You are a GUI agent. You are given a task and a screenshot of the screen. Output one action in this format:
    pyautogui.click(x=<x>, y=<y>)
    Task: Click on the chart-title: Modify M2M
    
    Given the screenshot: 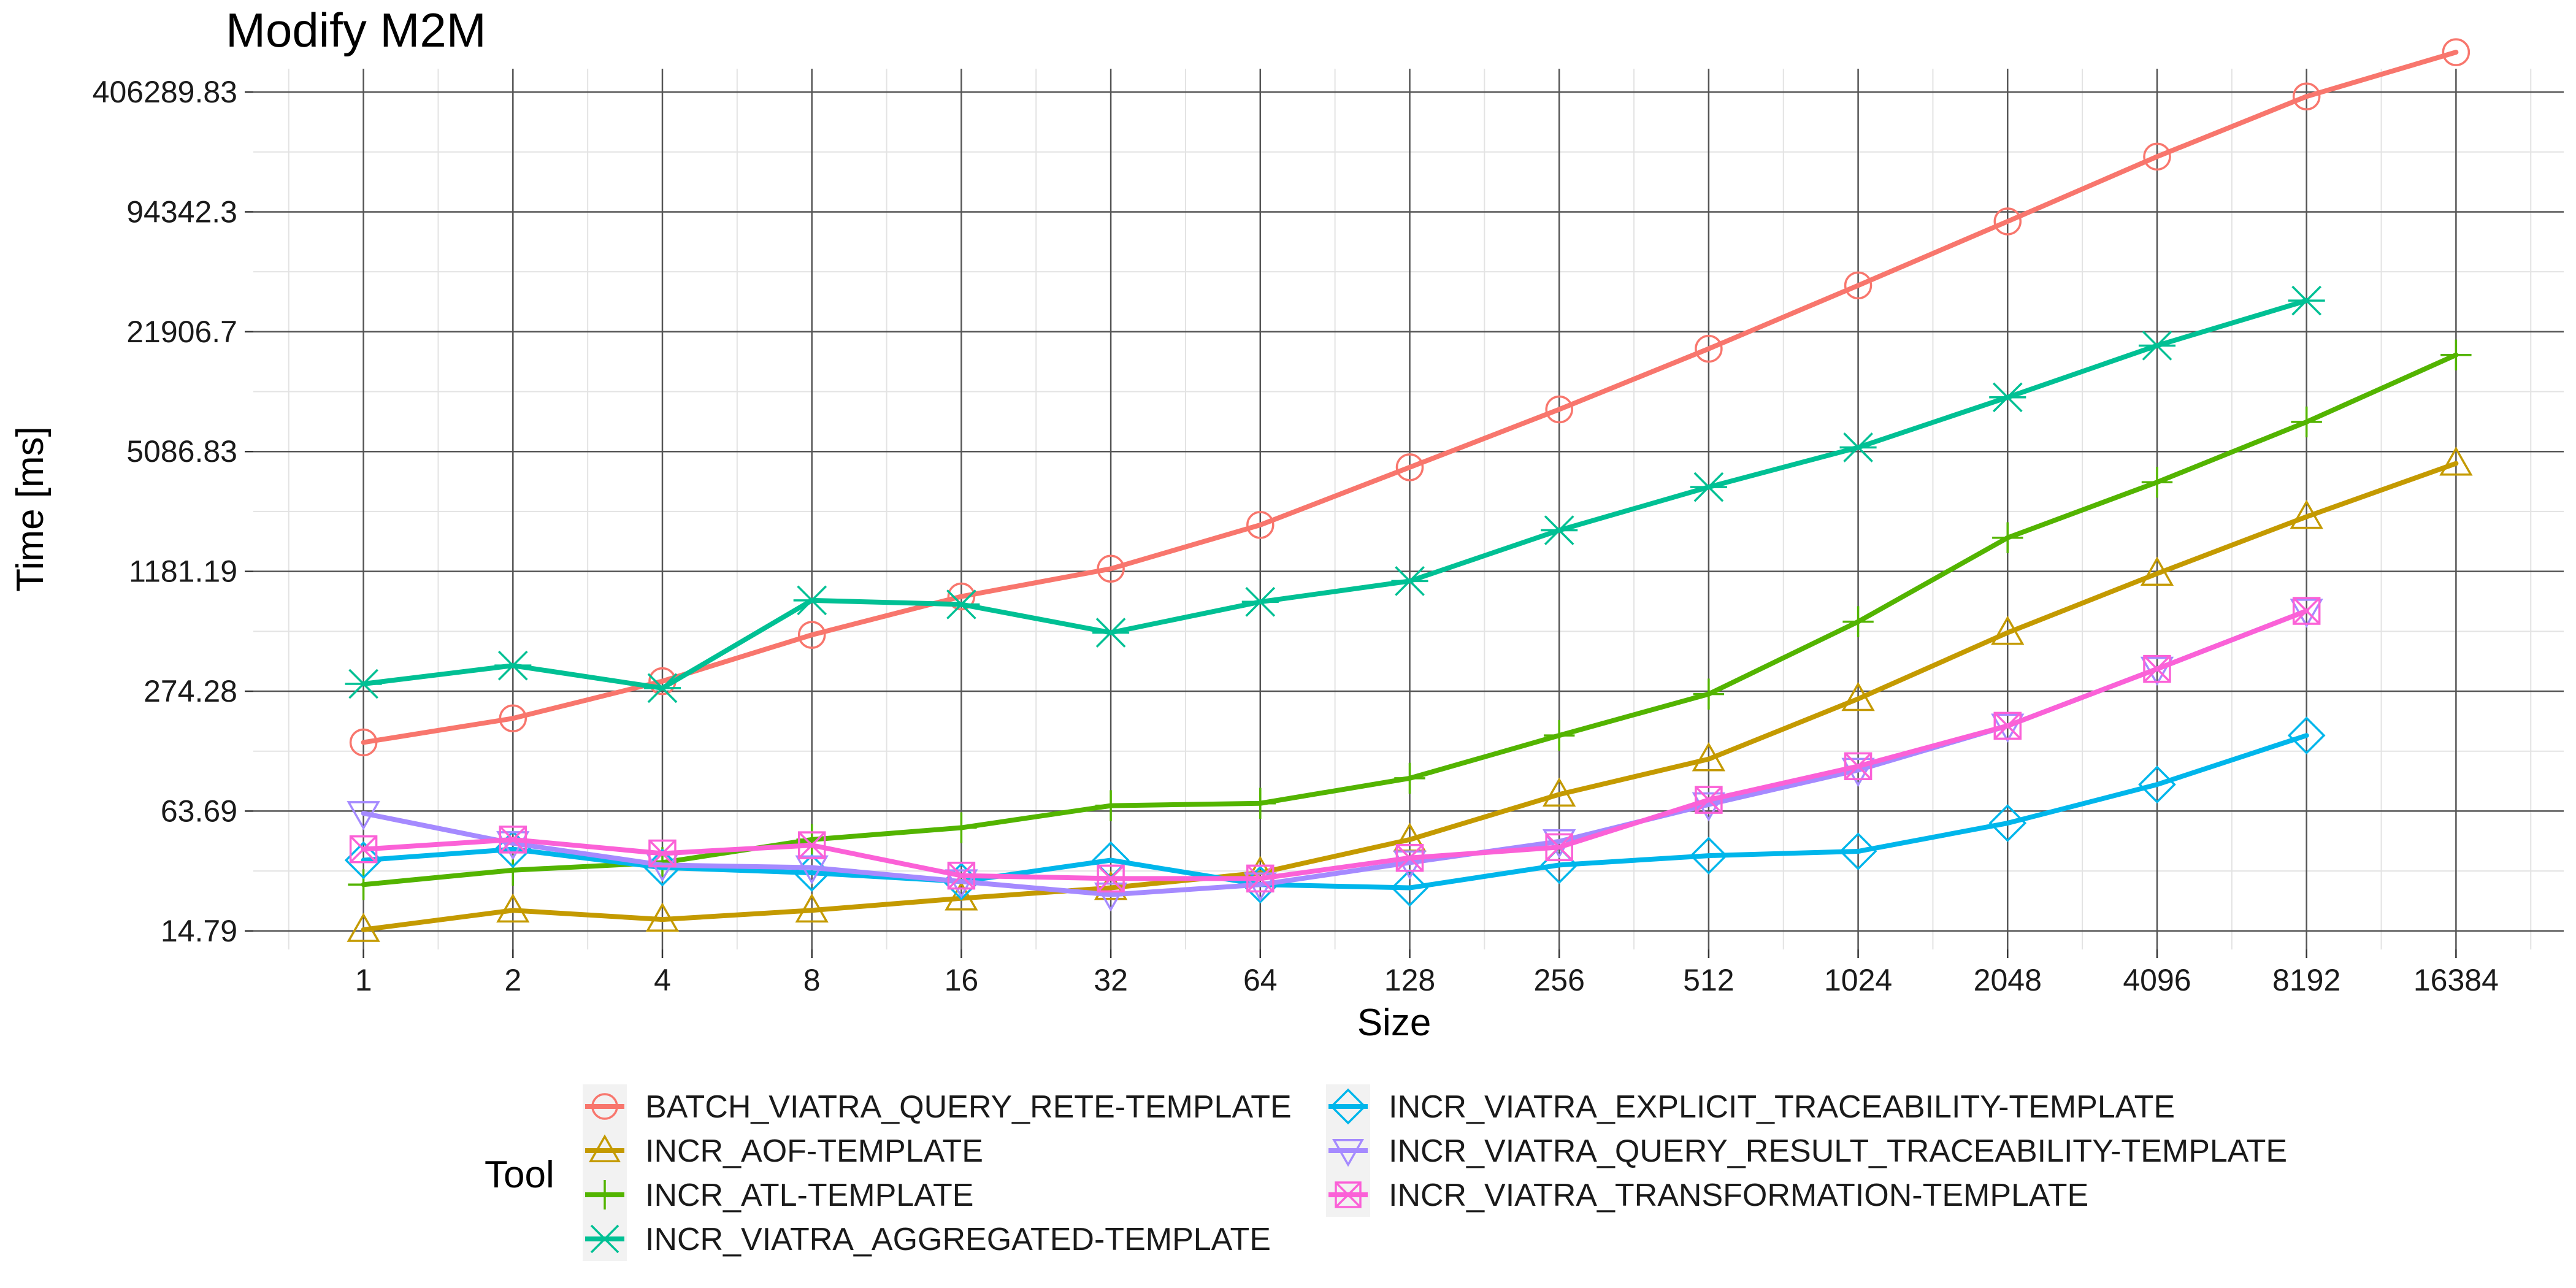 What is the action you would take?
    pyautogui.click(x=356, y=30)
    